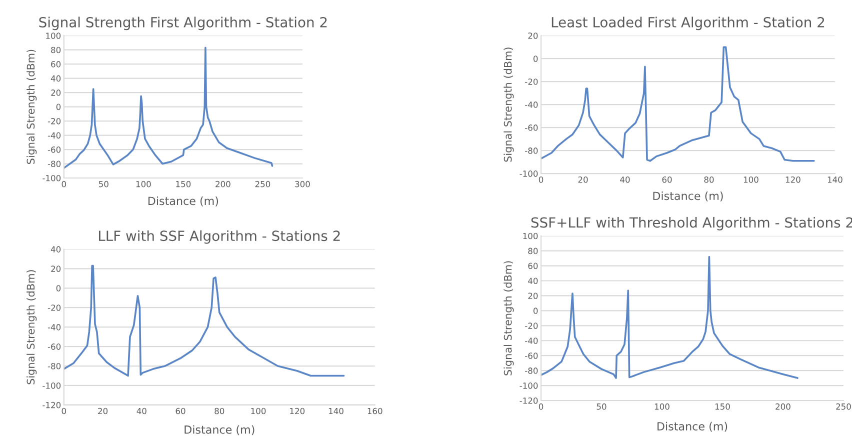 The height and width of the screenshot is (445, 852). I want to click on chart-title: Least Loaded First Algorithm - Station 2, so click(688, 23).